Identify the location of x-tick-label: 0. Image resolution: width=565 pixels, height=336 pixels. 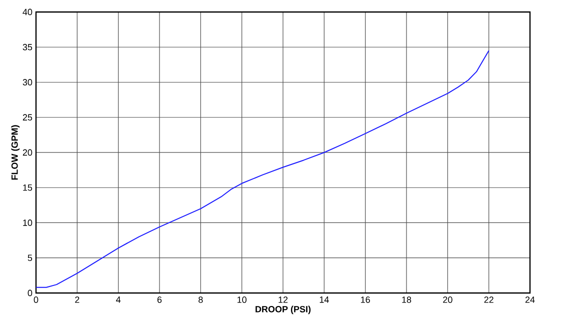
(36, 299).